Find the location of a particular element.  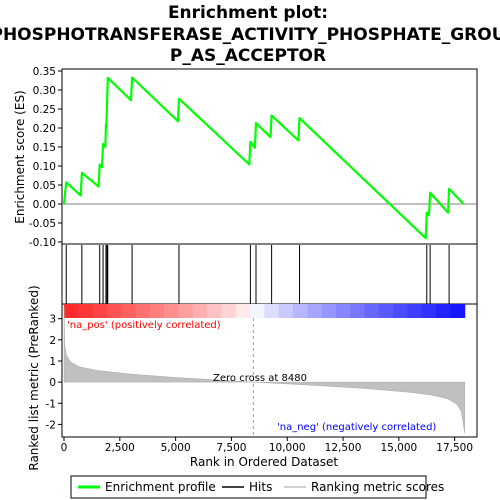

es-y-tick-label: 0.00 is located at coordinates (44, 205).